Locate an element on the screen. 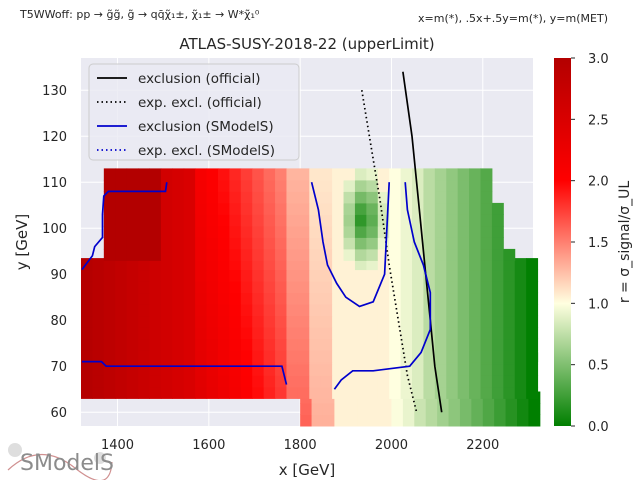 The image size is (640, 480). colorbar-tick-label: 2.0 is located at coordinates (598, 182).